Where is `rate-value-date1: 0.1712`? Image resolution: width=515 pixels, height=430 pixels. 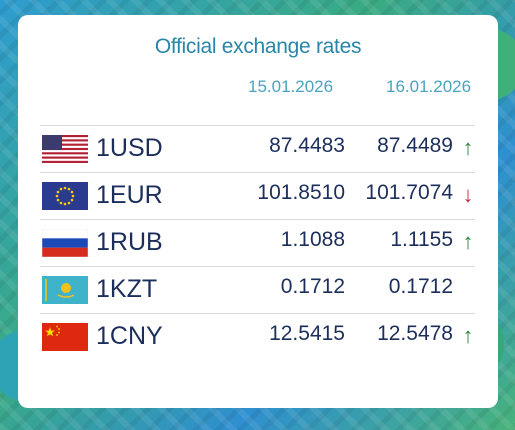
rate-value-date1: 0.1712 is located at coordinates (312, 286).